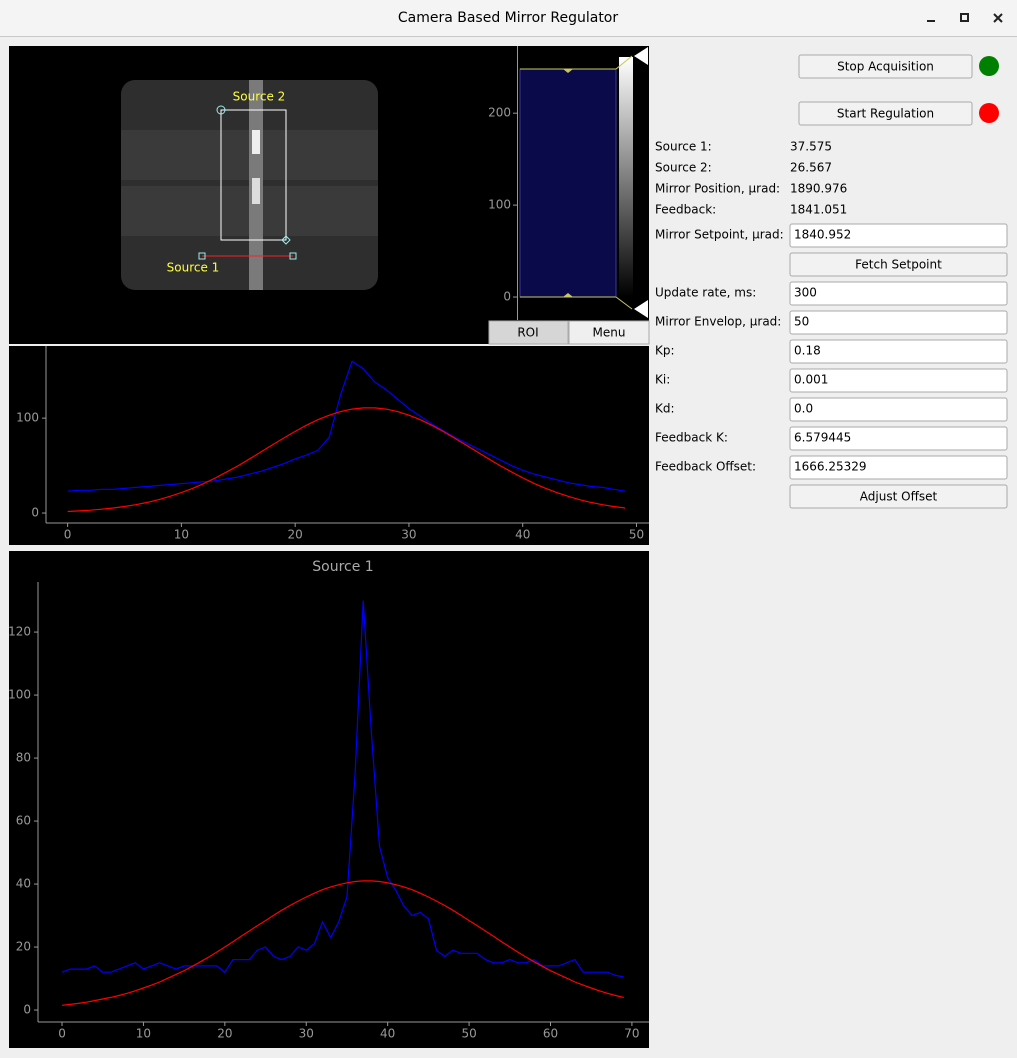 The height and width of the screenshot is (1058, 1017). What do you see at coordinates (19, 632) in the screenshot?
I see `y-tick-label: 120` at bounding box center [19, 632].